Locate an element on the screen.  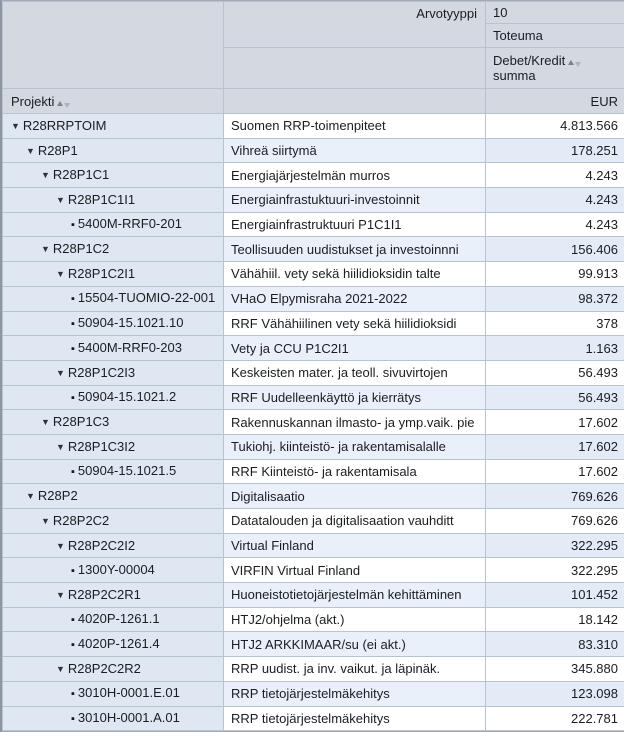
member-code: R28P2C2R1 is located at coordinates (104, 594).